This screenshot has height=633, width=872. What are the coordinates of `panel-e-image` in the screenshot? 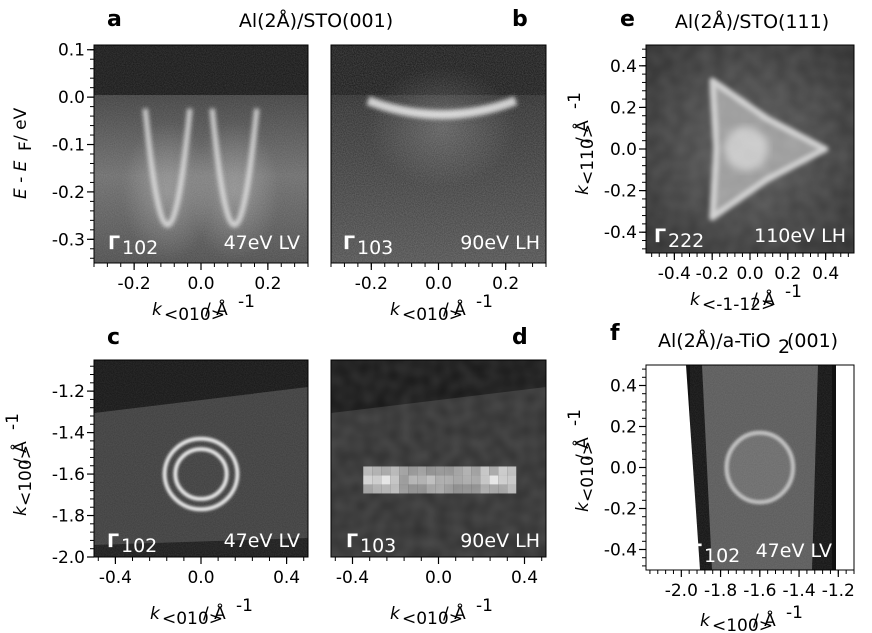 It's located at (750, 149).